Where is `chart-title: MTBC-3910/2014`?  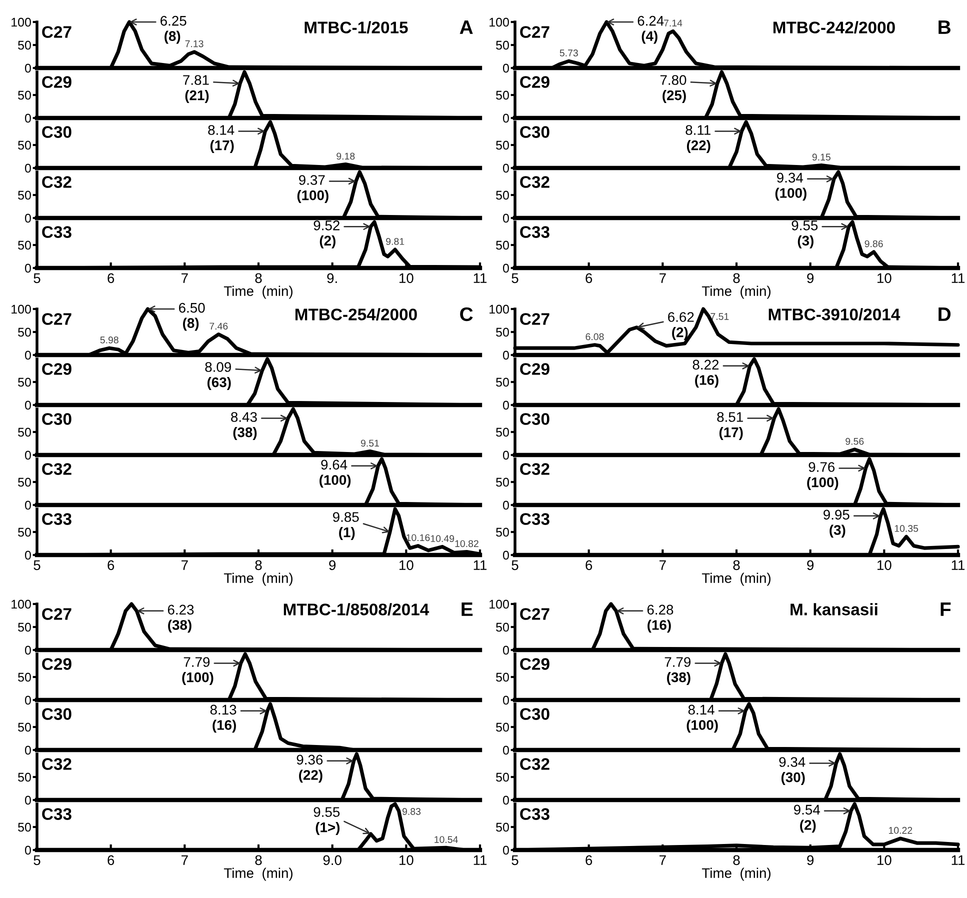
chart-title: MTBC-3910/2014 is located at coordinates (834, 314).